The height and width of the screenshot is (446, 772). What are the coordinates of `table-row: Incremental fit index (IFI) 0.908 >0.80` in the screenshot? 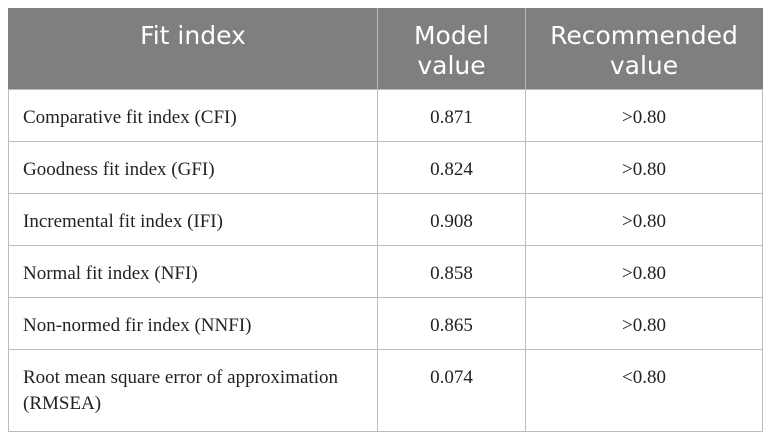 It's located at (385, 219).